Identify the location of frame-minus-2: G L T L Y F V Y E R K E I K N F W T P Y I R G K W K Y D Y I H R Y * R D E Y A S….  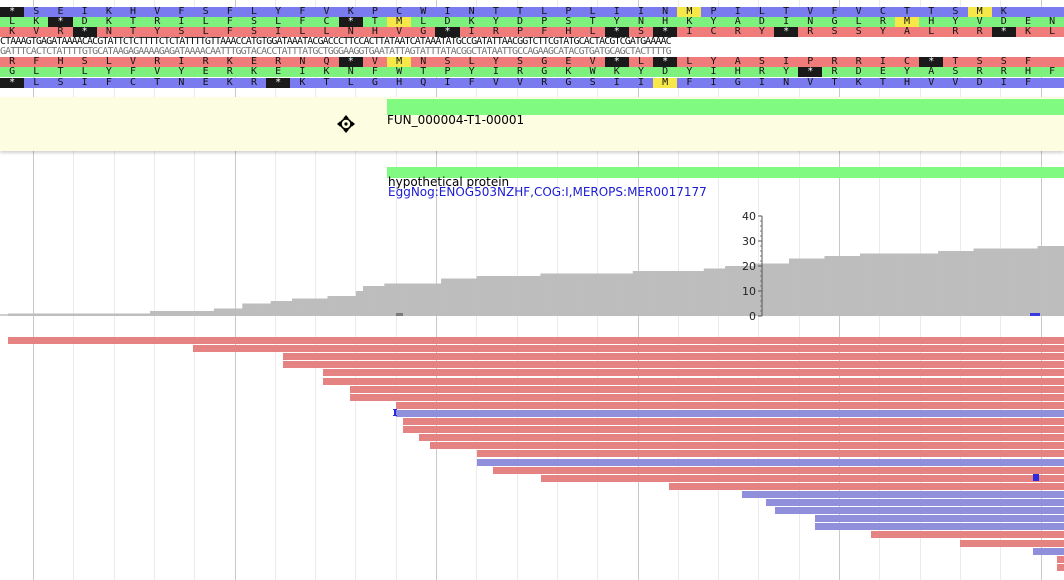
(532, 72).